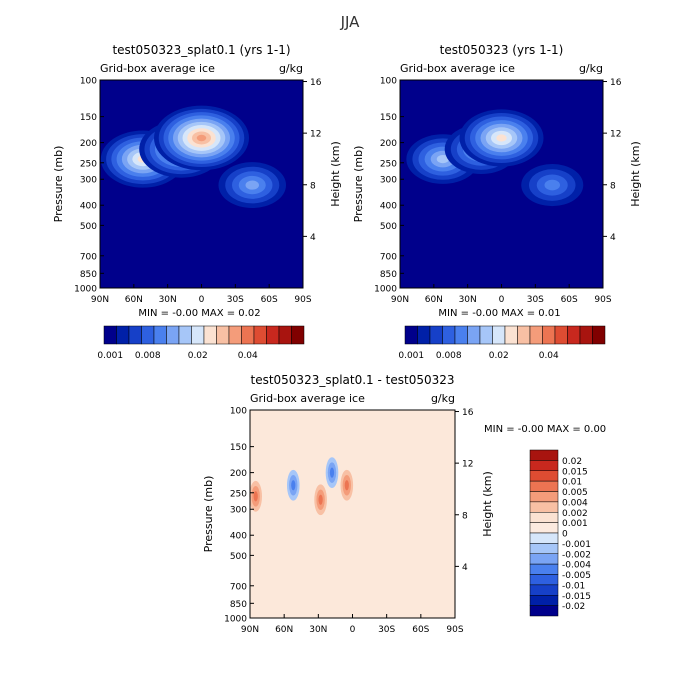  What do you see at coordinates (199, 313) in the screenshot?
I see `min-max-stats: MIN = -0.00 MAX = 0.02` at bounding box center [199, 313].